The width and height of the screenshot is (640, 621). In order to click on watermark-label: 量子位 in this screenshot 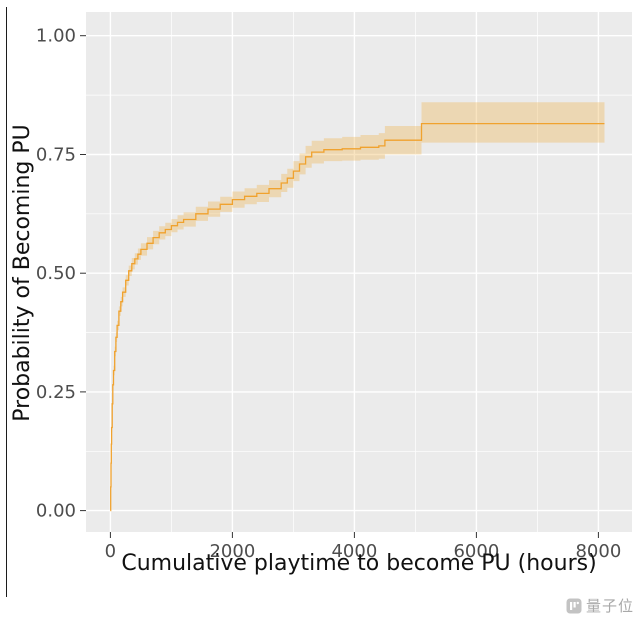, I will do `click(609, 606)`.